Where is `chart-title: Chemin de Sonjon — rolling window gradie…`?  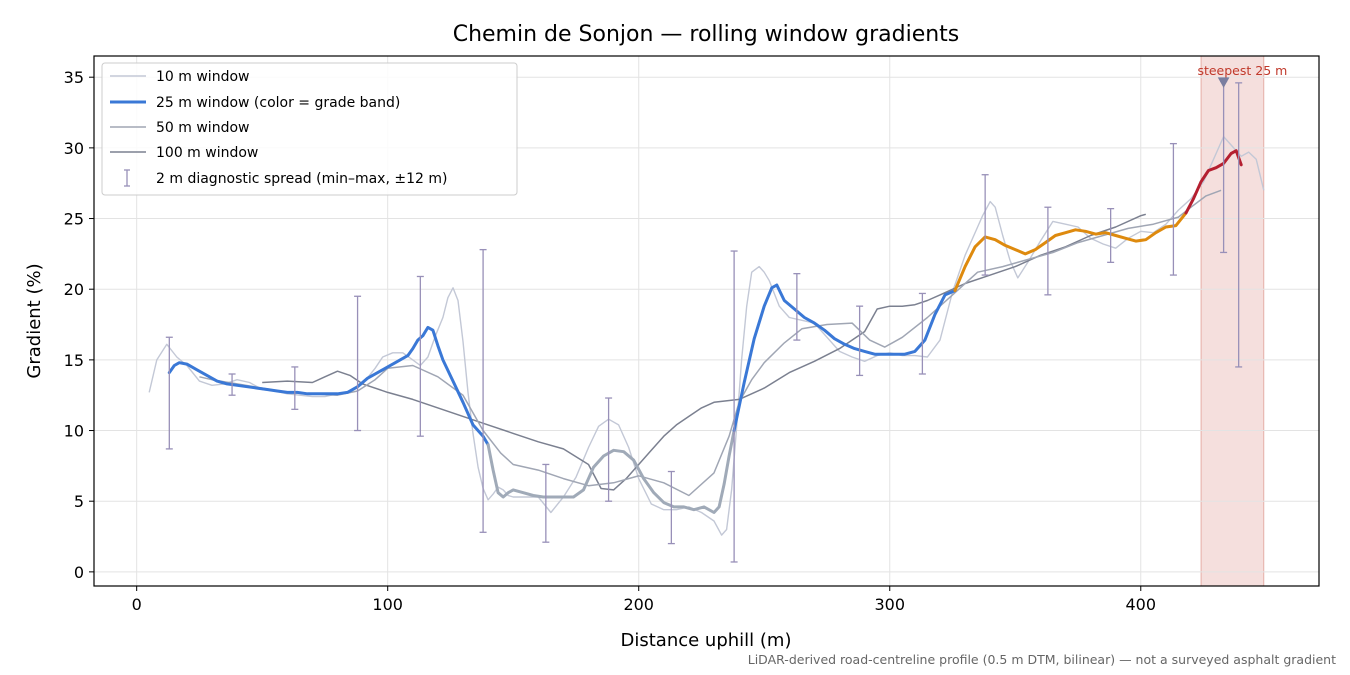
chart-title: Chemin de Sonjon — rolling window gradie… is located at coordinates (706, 34).